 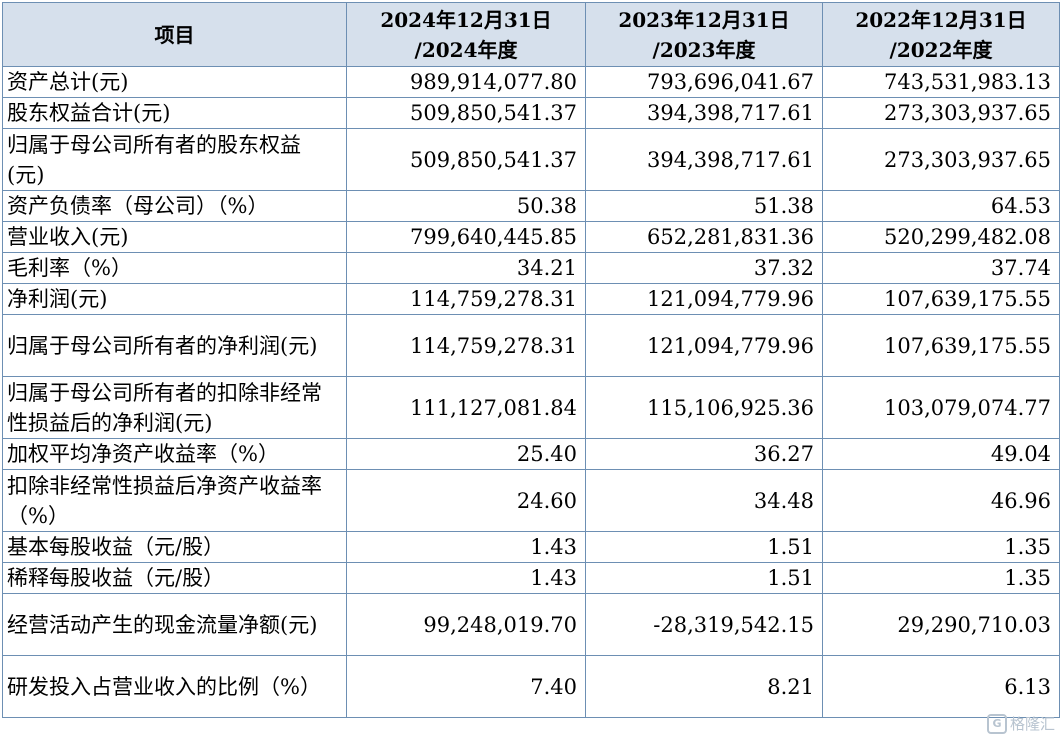 What do you see at coordinates (174, 159) in the screenshot?
I see `row-label: 归属于母公司所有者的股东权益(元)` at bounding box center [174, 159].